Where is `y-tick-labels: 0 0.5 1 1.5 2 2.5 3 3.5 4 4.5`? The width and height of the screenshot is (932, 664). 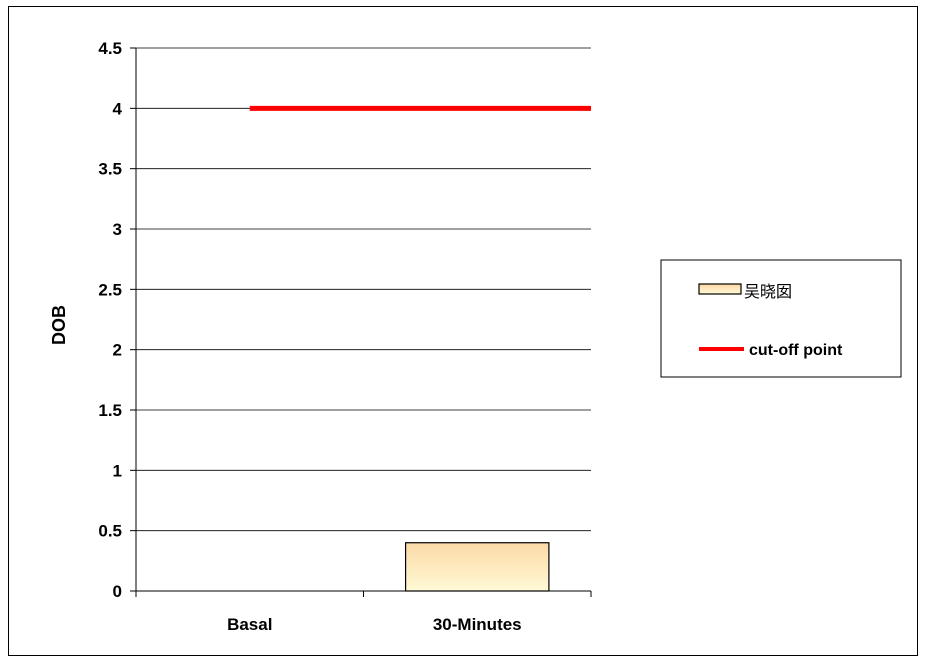 y-tick-labels: 0 0.5 1 1.5 2 2.5 3 3.5 4 4.5 is located at coordinates (110, 320).